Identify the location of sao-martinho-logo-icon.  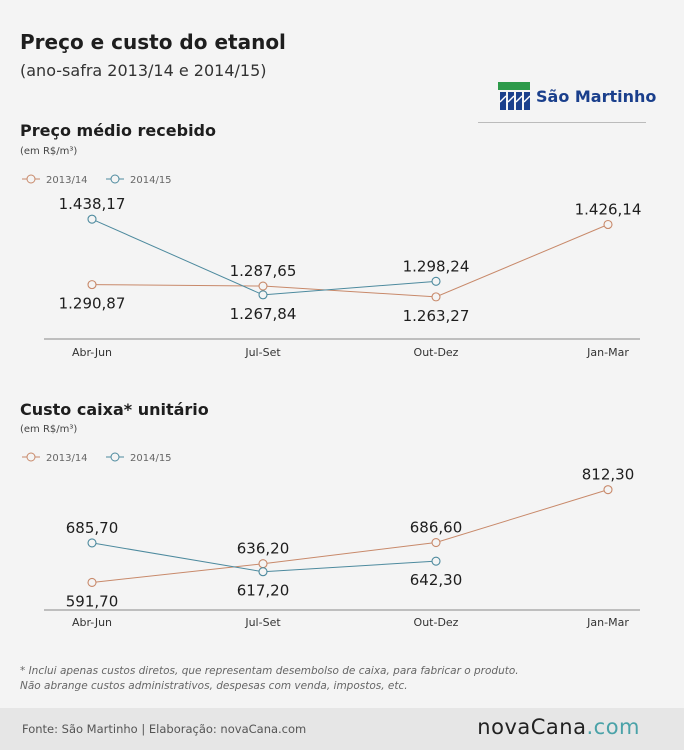
(514, 96).